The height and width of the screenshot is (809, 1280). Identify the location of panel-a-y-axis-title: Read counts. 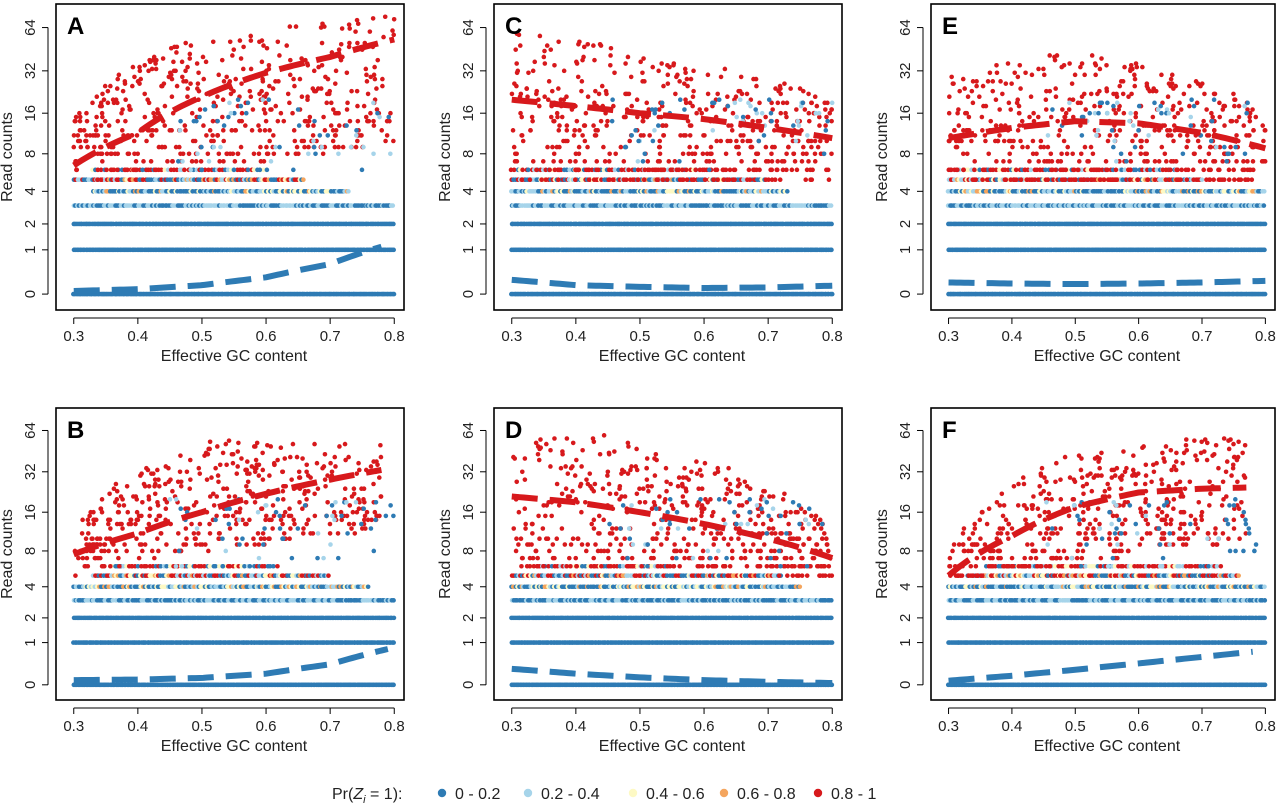
(8, 157).